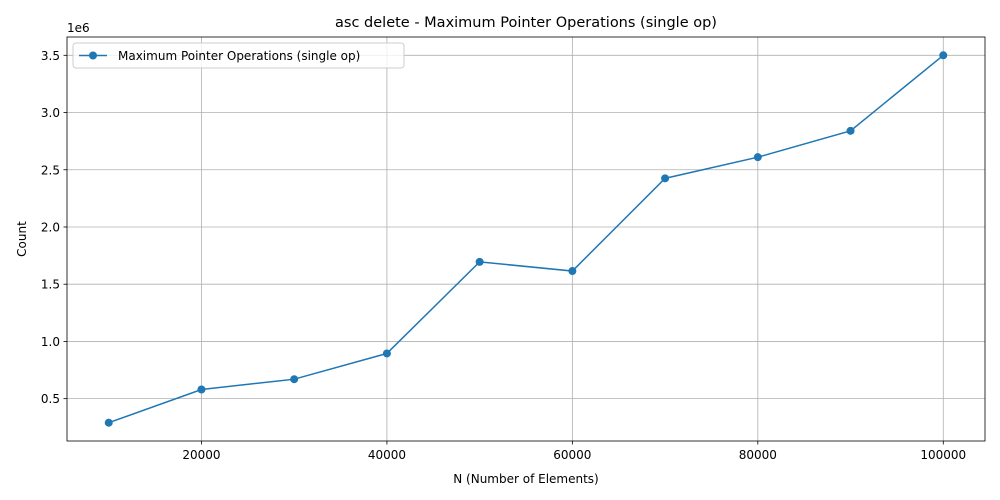  What do you see at coordinates (201, 455) in the screenshot?
I see `x-tick-label: 20000` at bounding box center [201, 455].